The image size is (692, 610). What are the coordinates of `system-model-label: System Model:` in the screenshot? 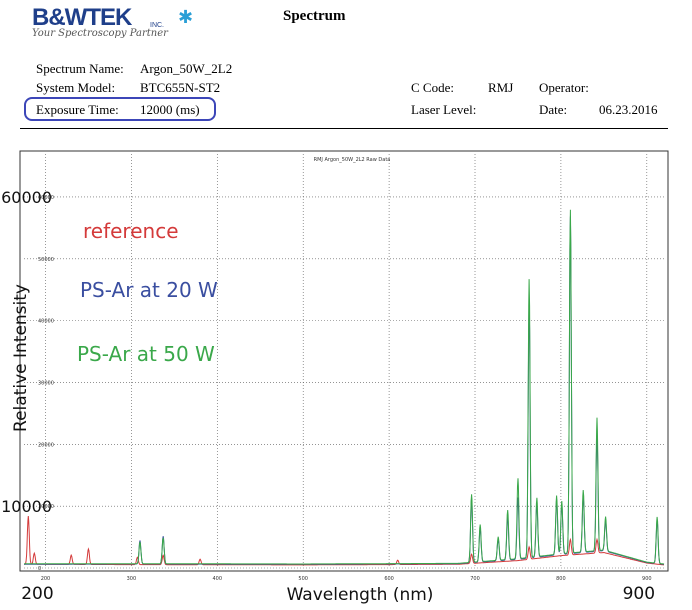 It's located at (76, 87).